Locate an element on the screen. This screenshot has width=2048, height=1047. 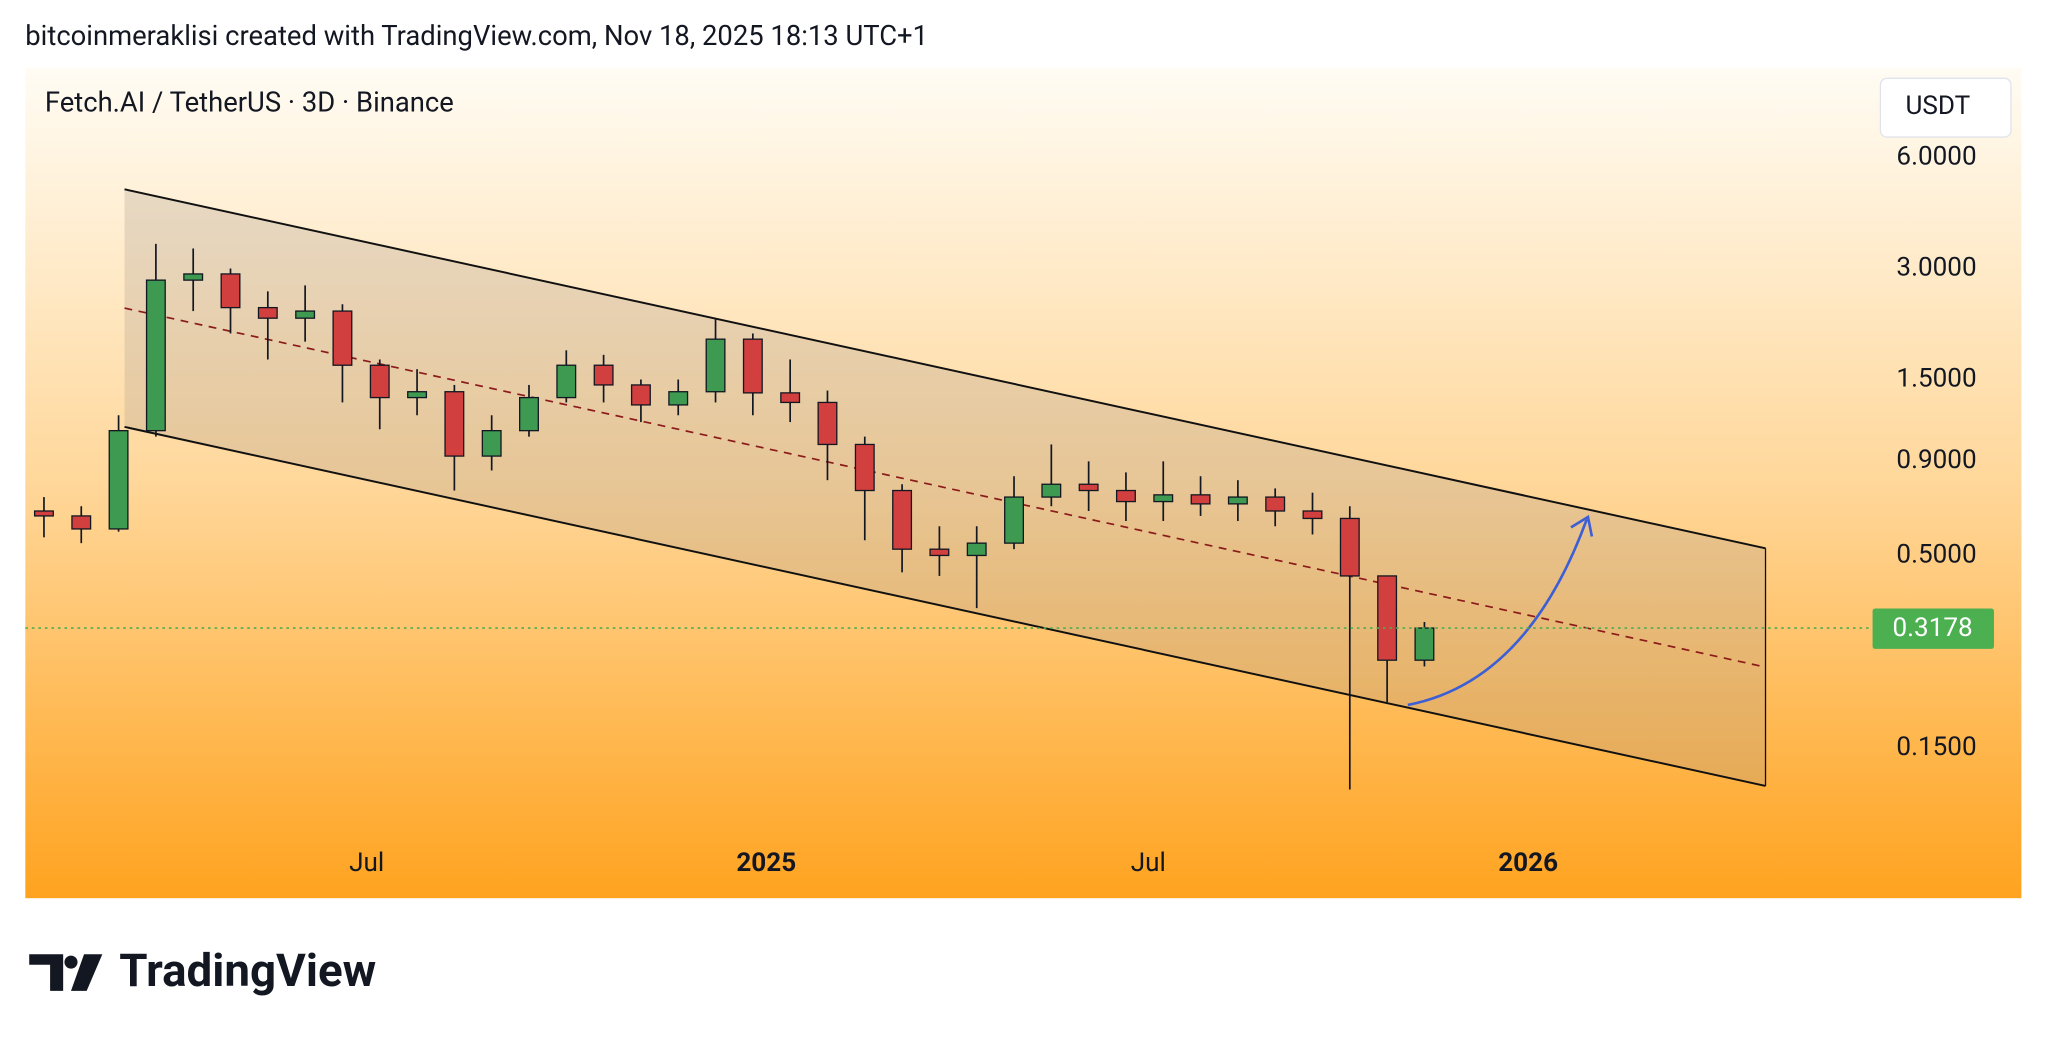
x-tick-label: 2025 is located at coordinates (766, 863).